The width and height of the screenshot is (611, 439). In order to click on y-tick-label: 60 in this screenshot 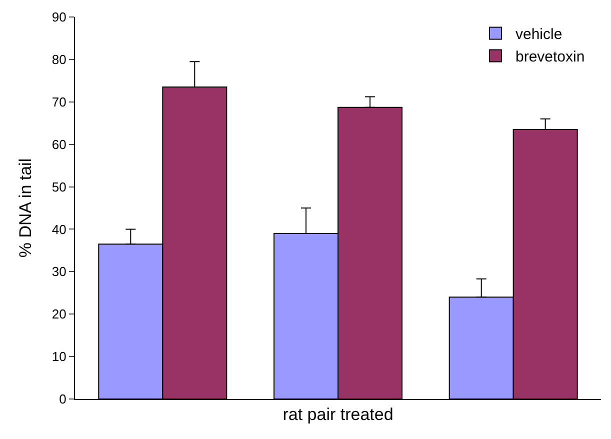, I will do `click(59, 144)`.